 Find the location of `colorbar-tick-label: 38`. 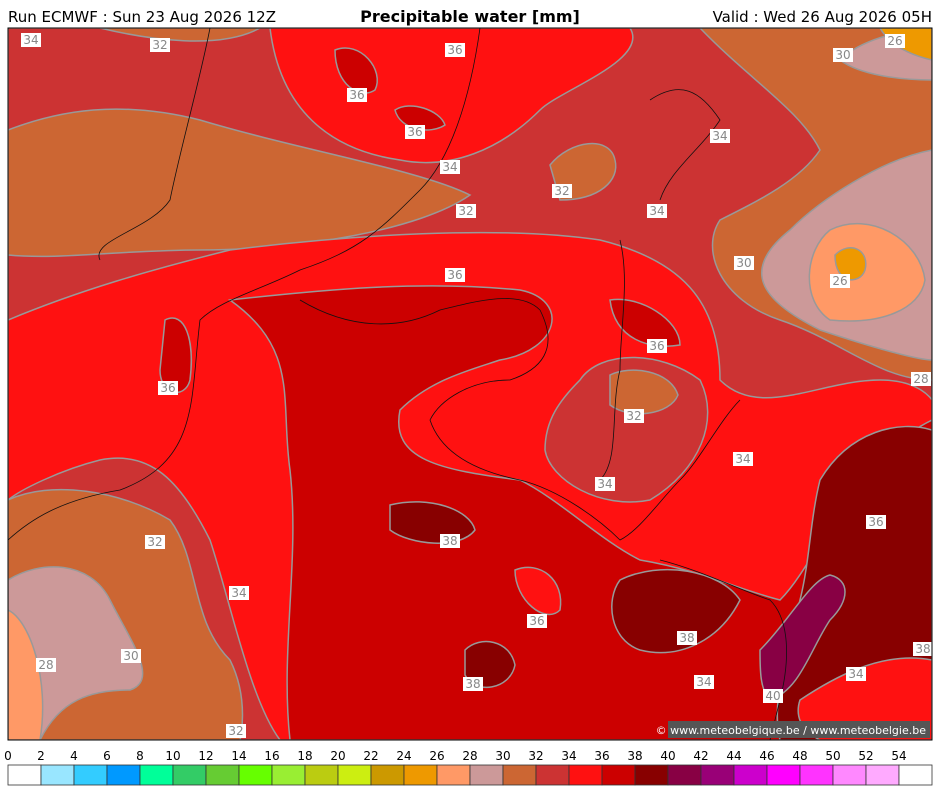

colorbar-tick-label: 38 is located at coordinates (634, 756).